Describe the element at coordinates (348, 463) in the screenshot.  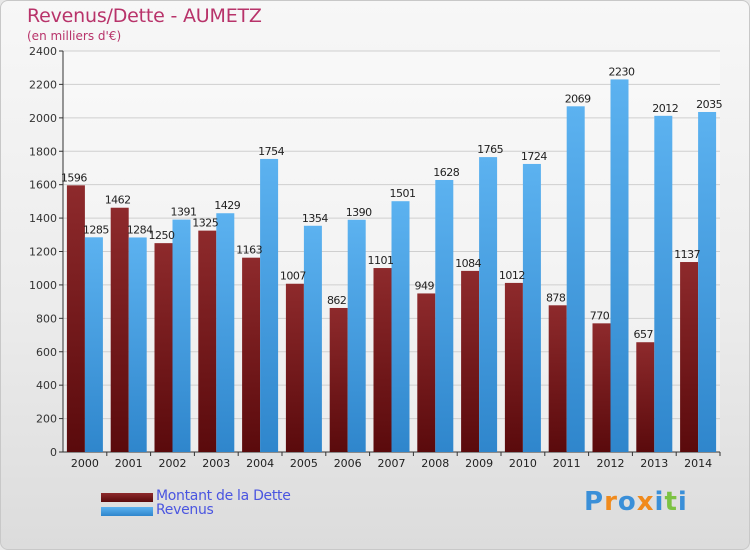
I see `x-tick-label: 2006` at that location.